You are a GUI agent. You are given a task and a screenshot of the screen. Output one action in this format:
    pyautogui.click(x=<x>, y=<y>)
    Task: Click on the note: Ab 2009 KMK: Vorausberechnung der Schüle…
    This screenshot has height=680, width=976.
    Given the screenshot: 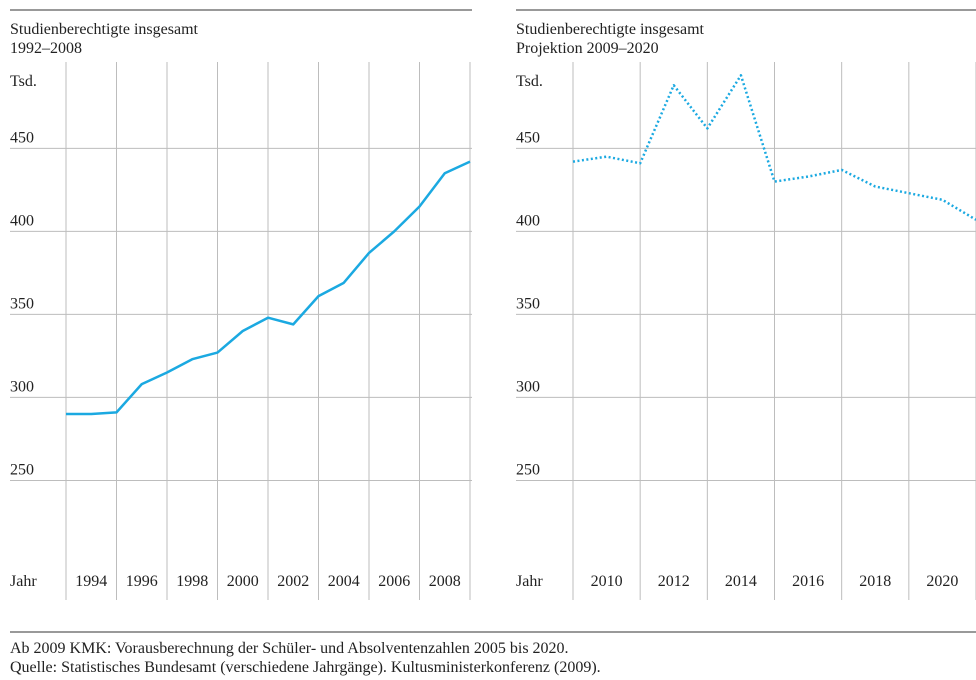 What is the action you would take?
    pyautogui.click(x=289, y=648)
    